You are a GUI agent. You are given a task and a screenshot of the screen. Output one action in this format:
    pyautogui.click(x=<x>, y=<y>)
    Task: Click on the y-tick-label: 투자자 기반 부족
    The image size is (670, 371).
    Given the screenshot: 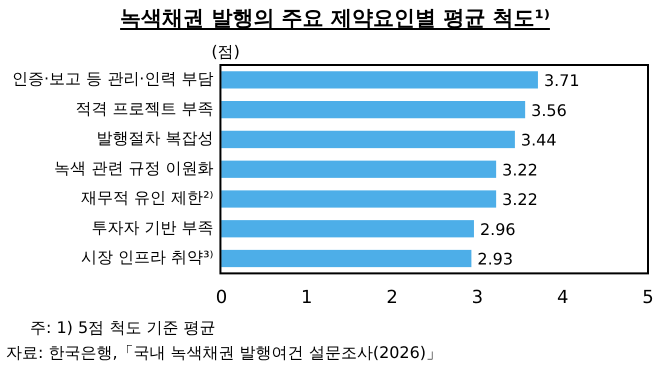 What is the action you would take?
    pyautogui.click(x=152, y=227)
    